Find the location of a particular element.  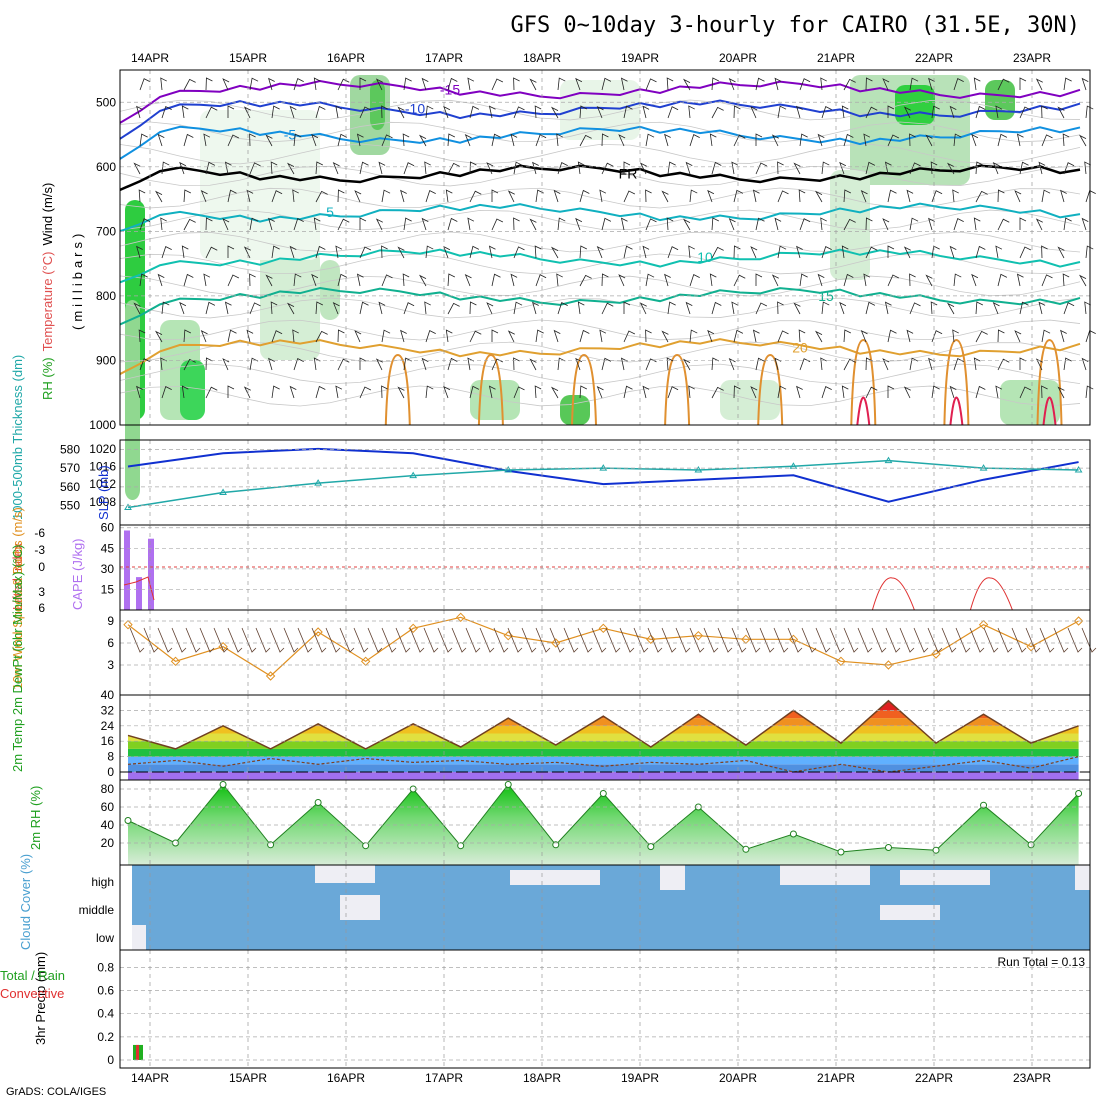

dewpt-line is located at coordinates (603, 764).